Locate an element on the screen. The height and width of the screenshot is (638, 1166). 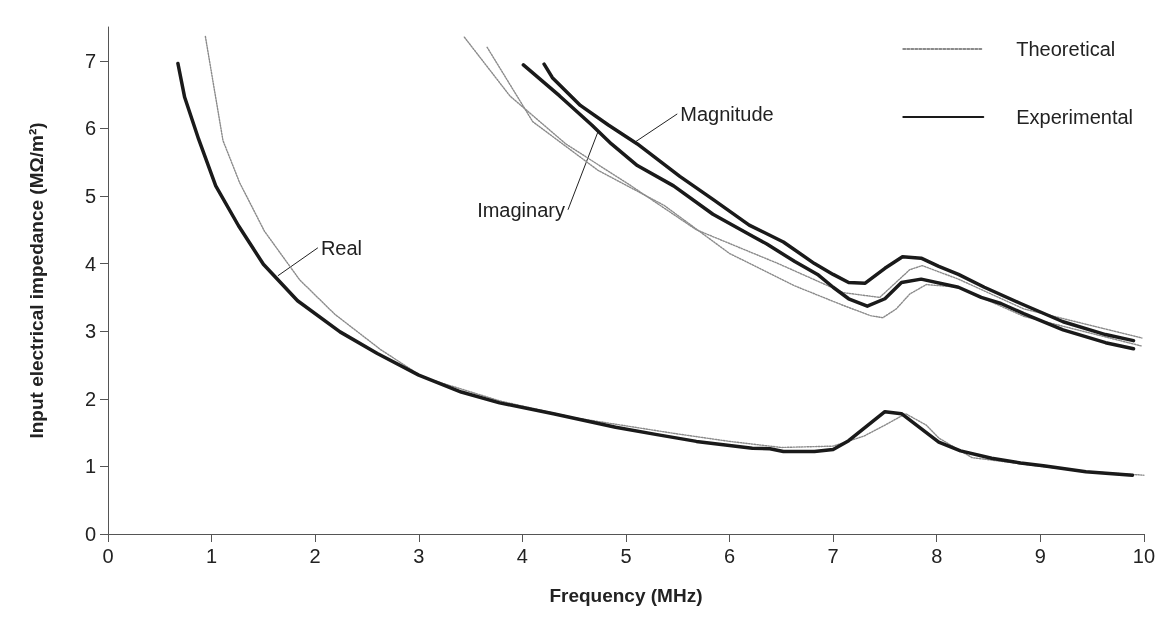
y-tick-label: 3 is located at coordinates (90, 331).